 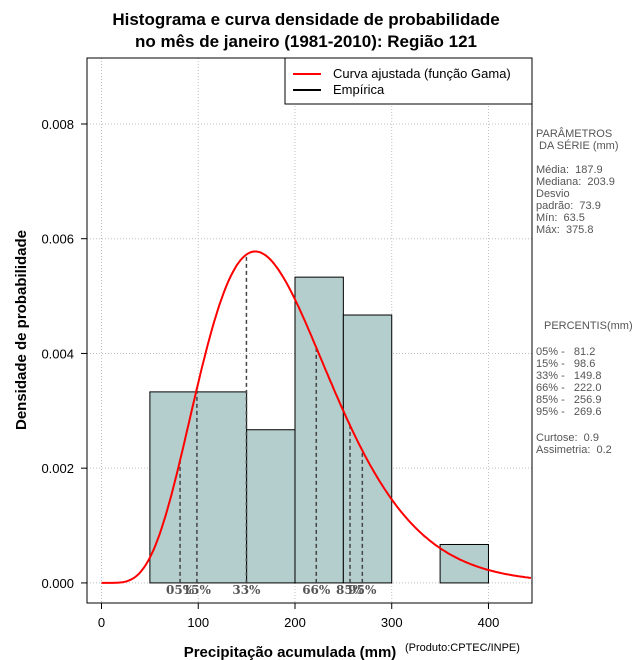 What do you see at coordinates (57, 468) in the screenshot?
I see `y-tick-label-1: 0.002` at bounding box center [57, 468].